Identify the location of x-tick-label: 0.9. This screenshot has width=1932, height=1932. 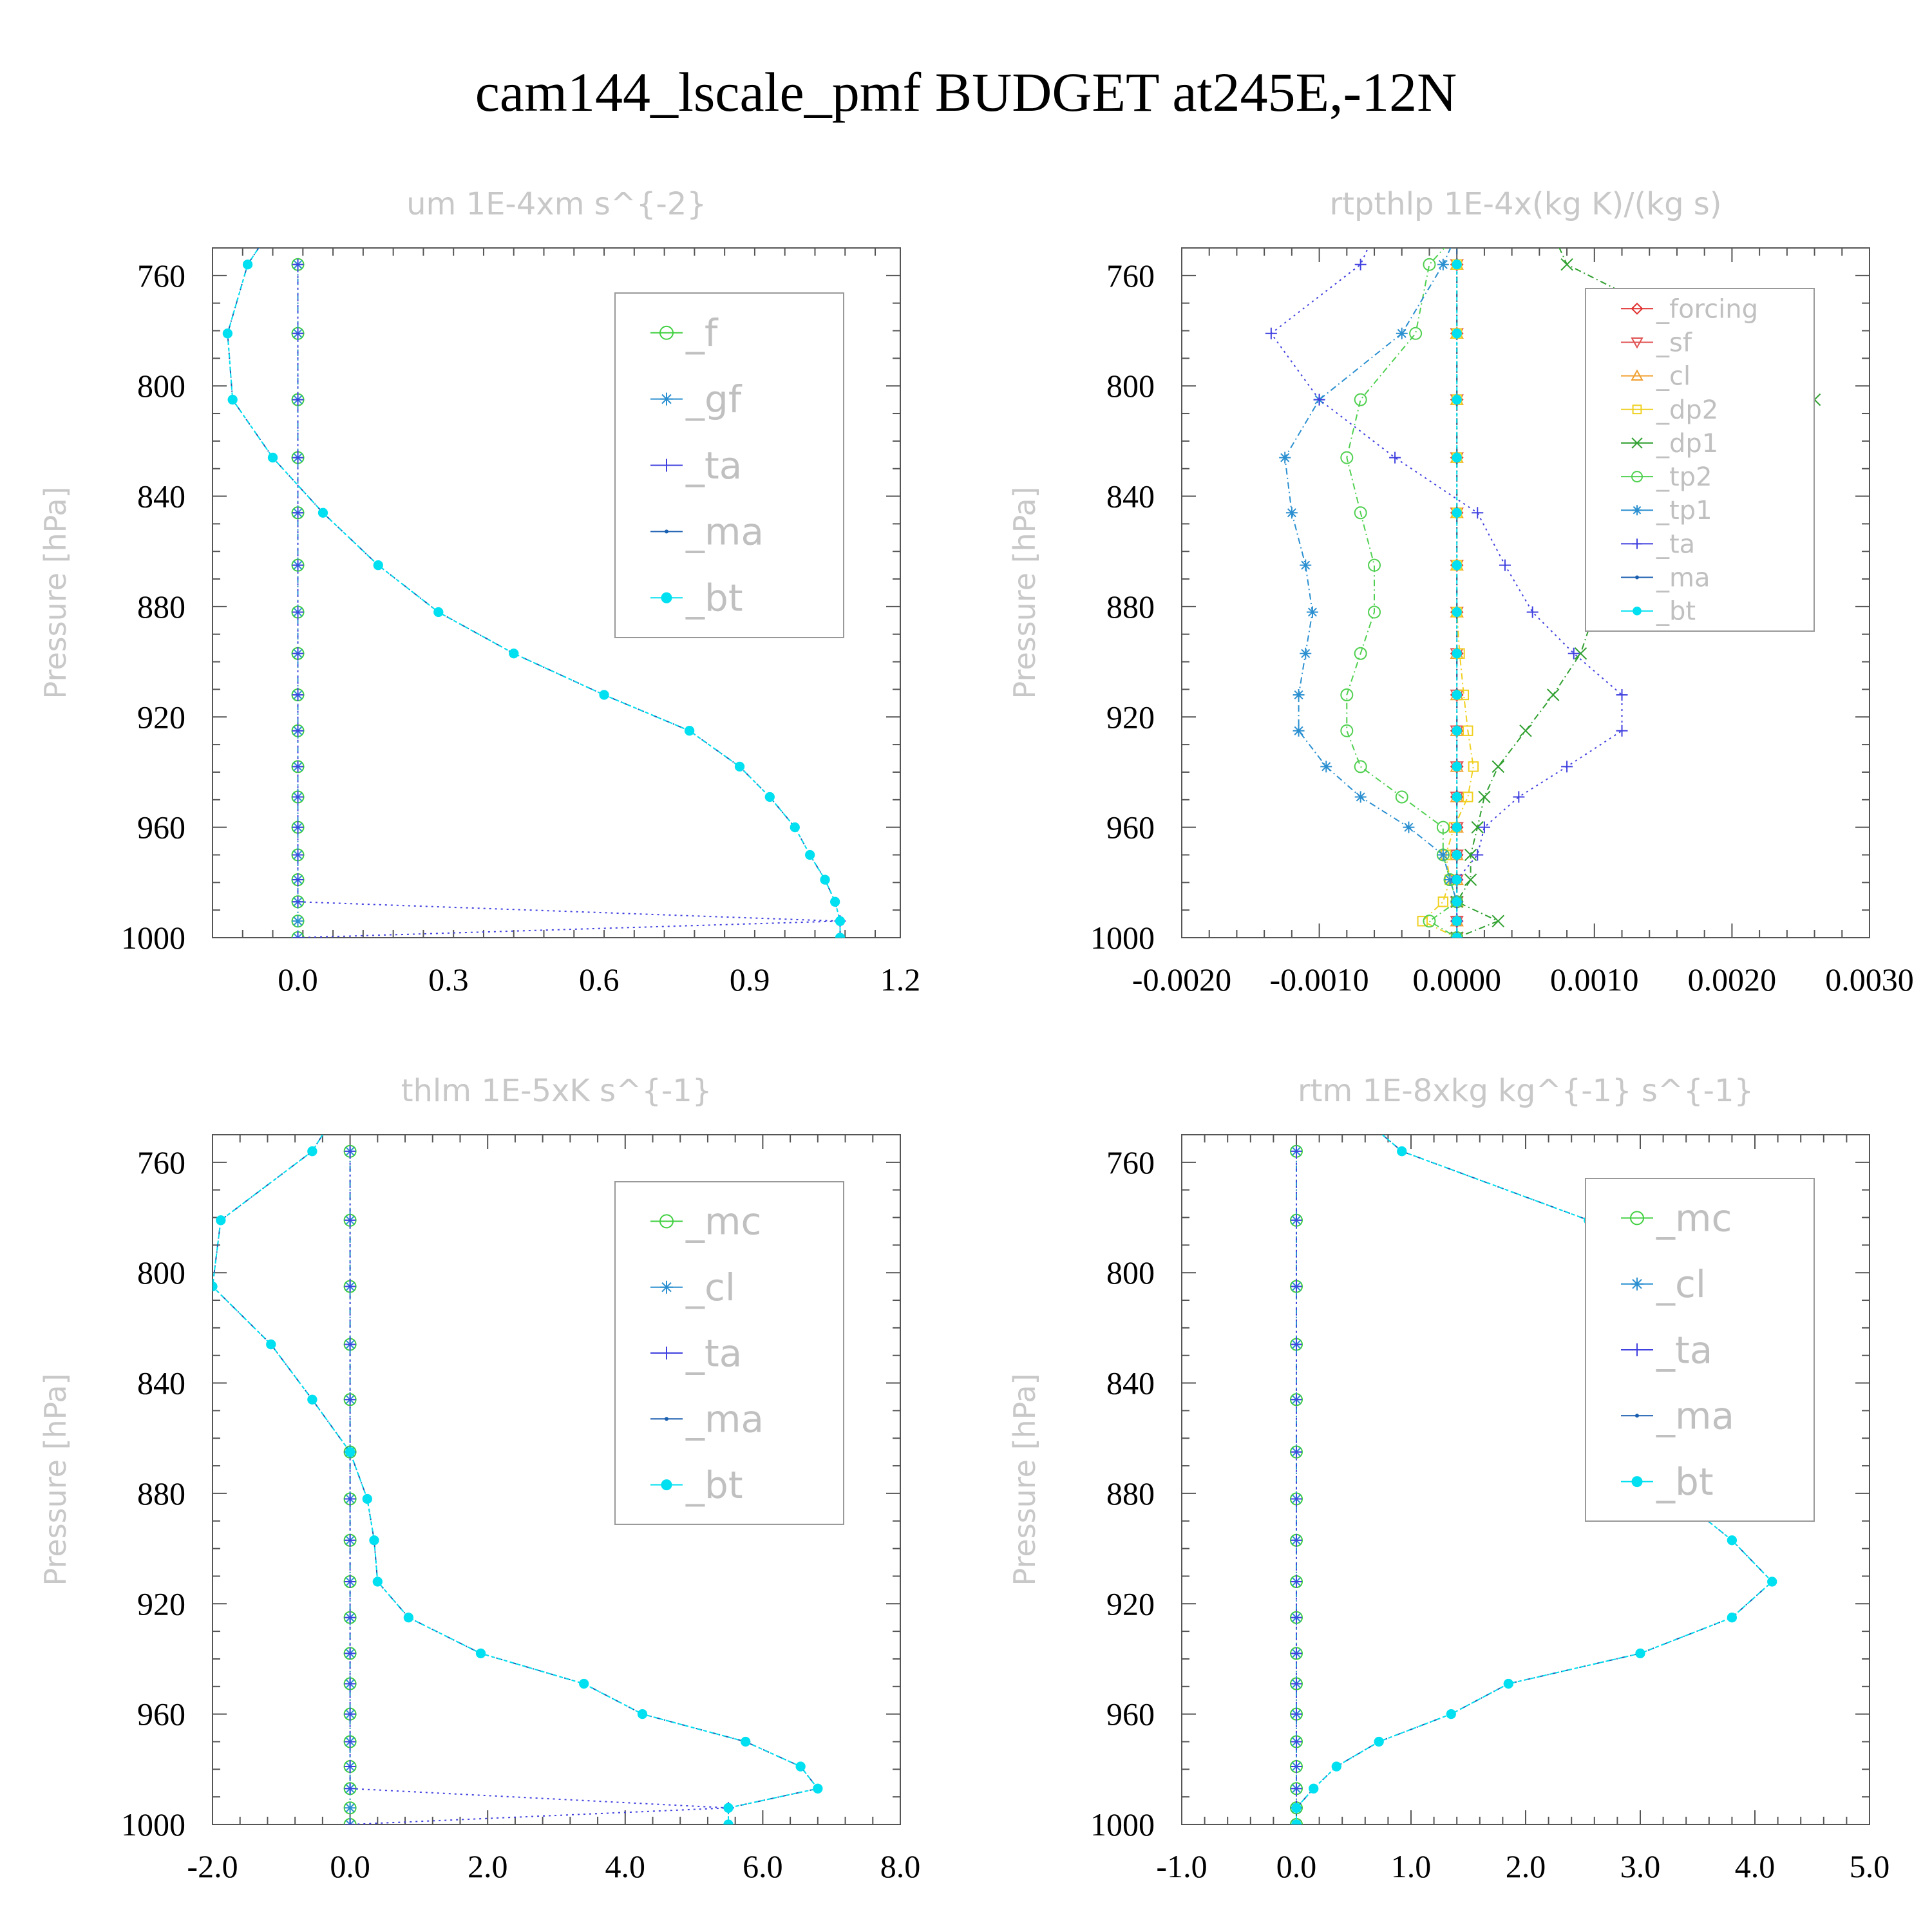
(750, 979).